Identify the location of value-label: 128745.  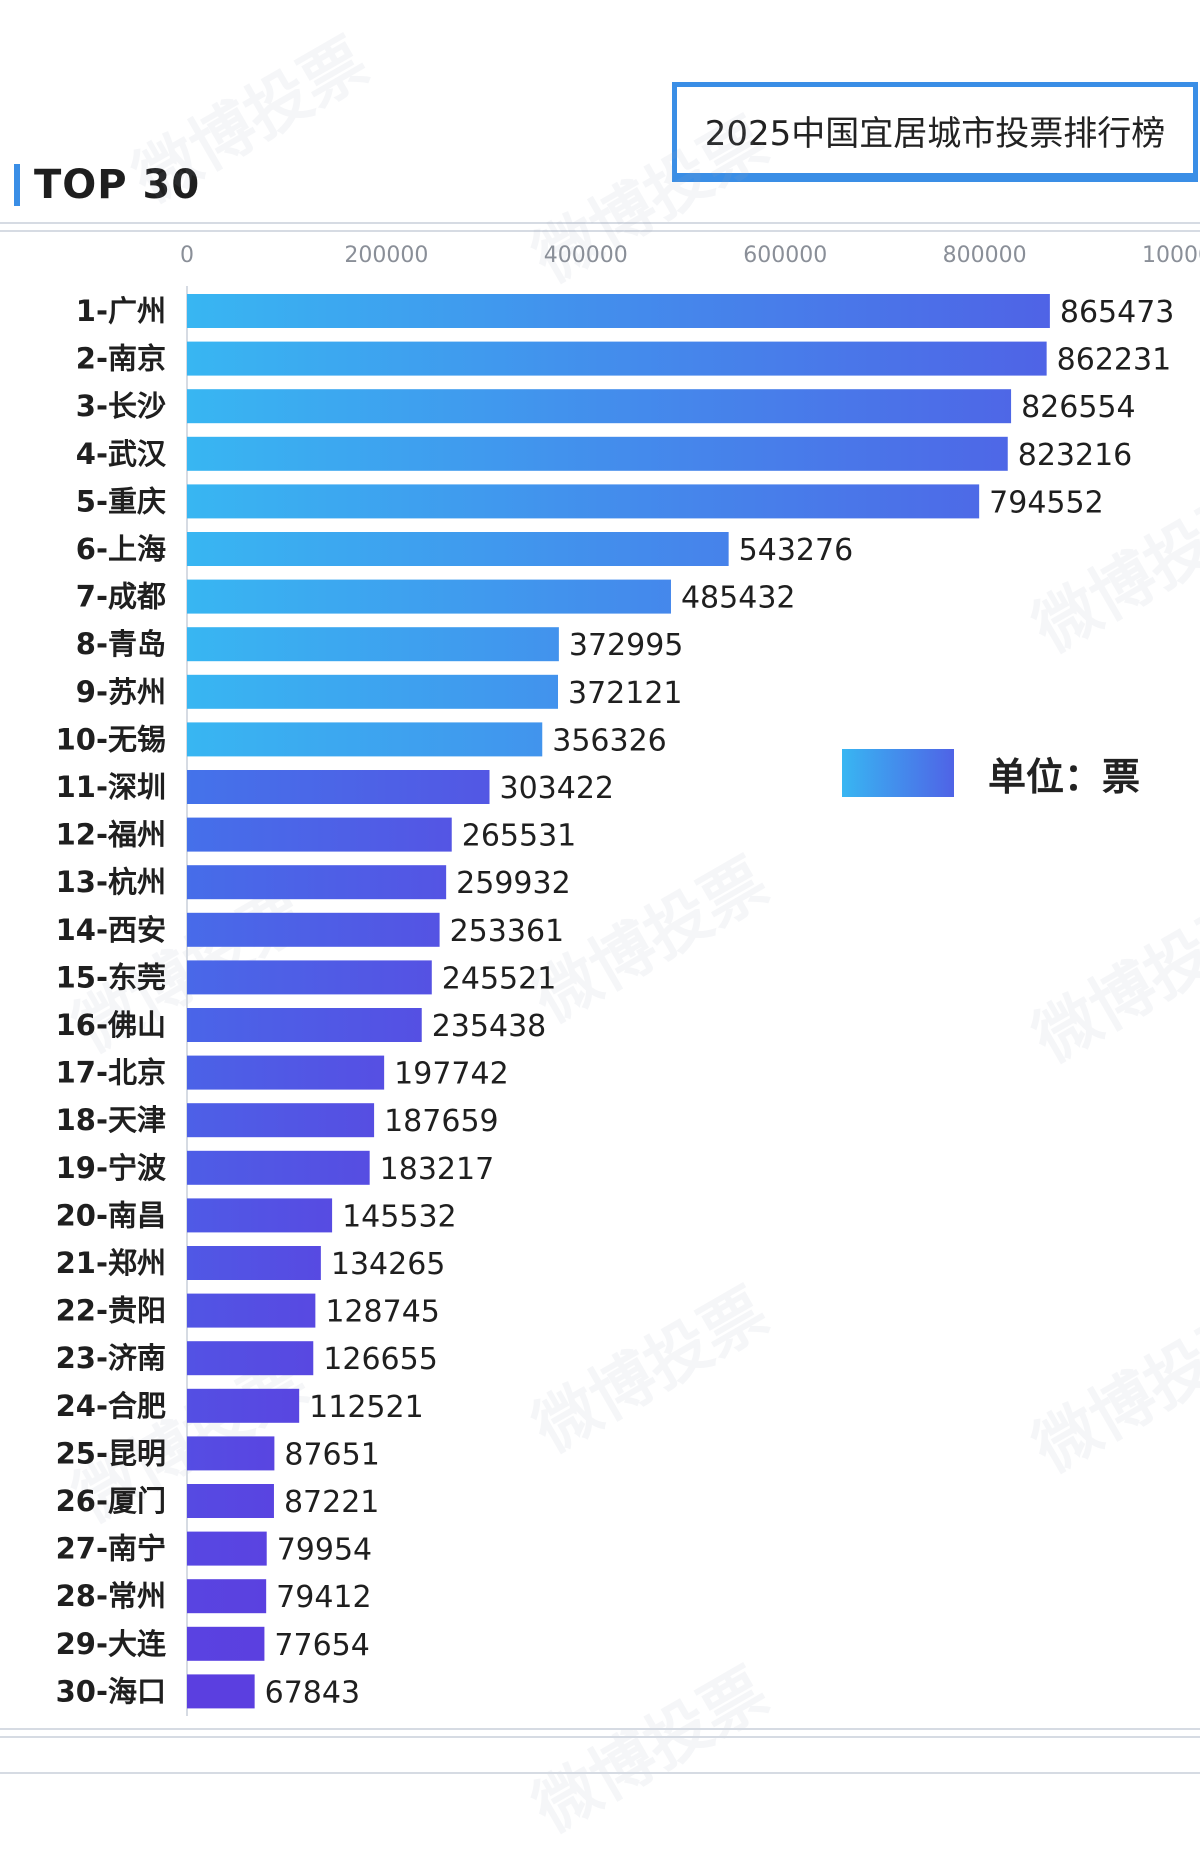
(382, 1312).